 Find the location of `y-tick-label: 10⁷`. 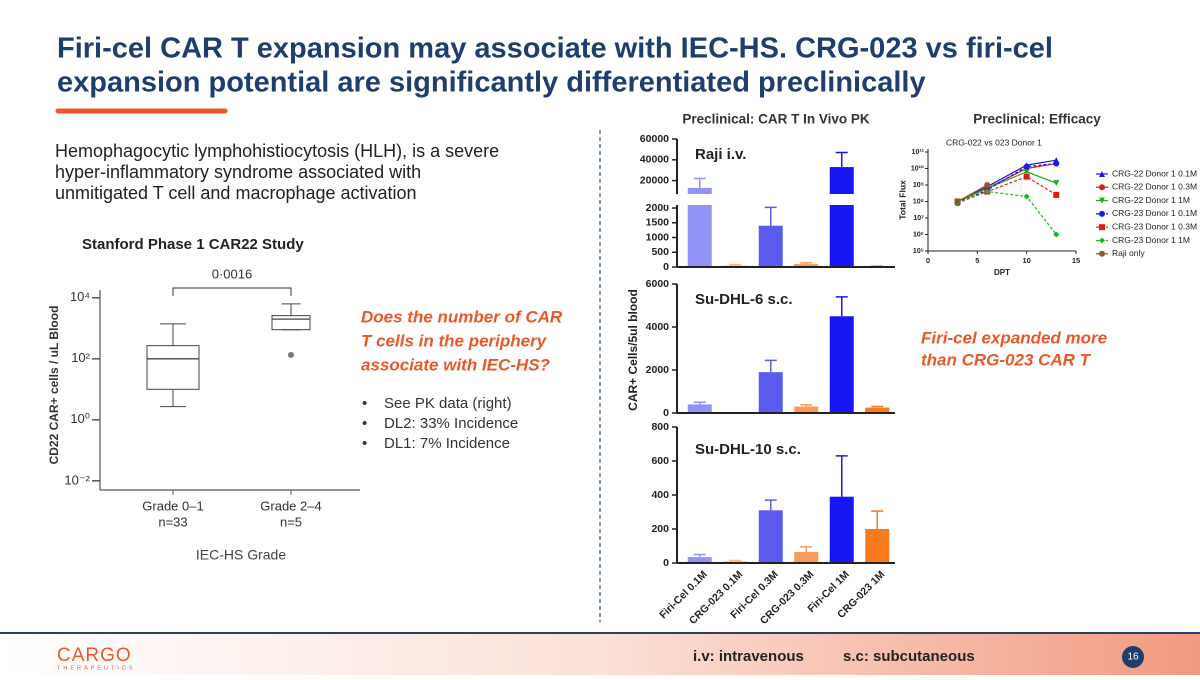

y-tick-label: 10⁷ is located at coordinates (918, 218).